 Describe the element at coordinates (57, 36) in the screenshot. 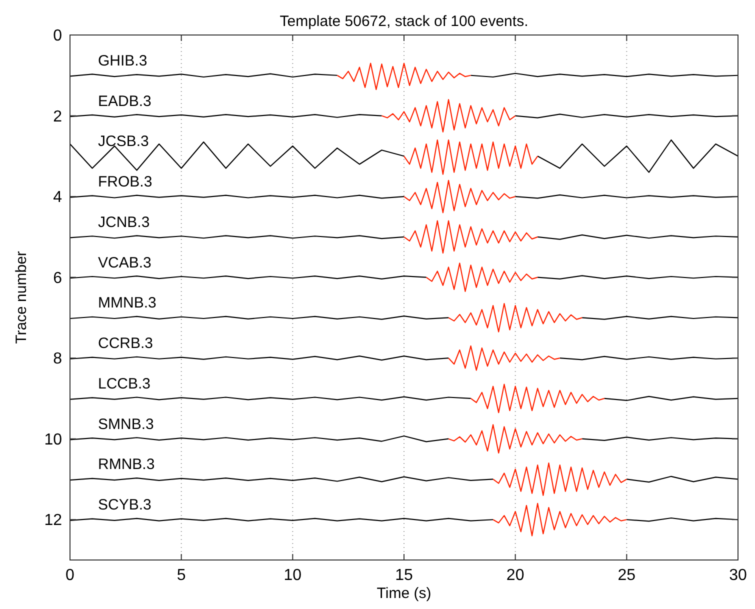

I see `y-tick-label: 0` at that location.